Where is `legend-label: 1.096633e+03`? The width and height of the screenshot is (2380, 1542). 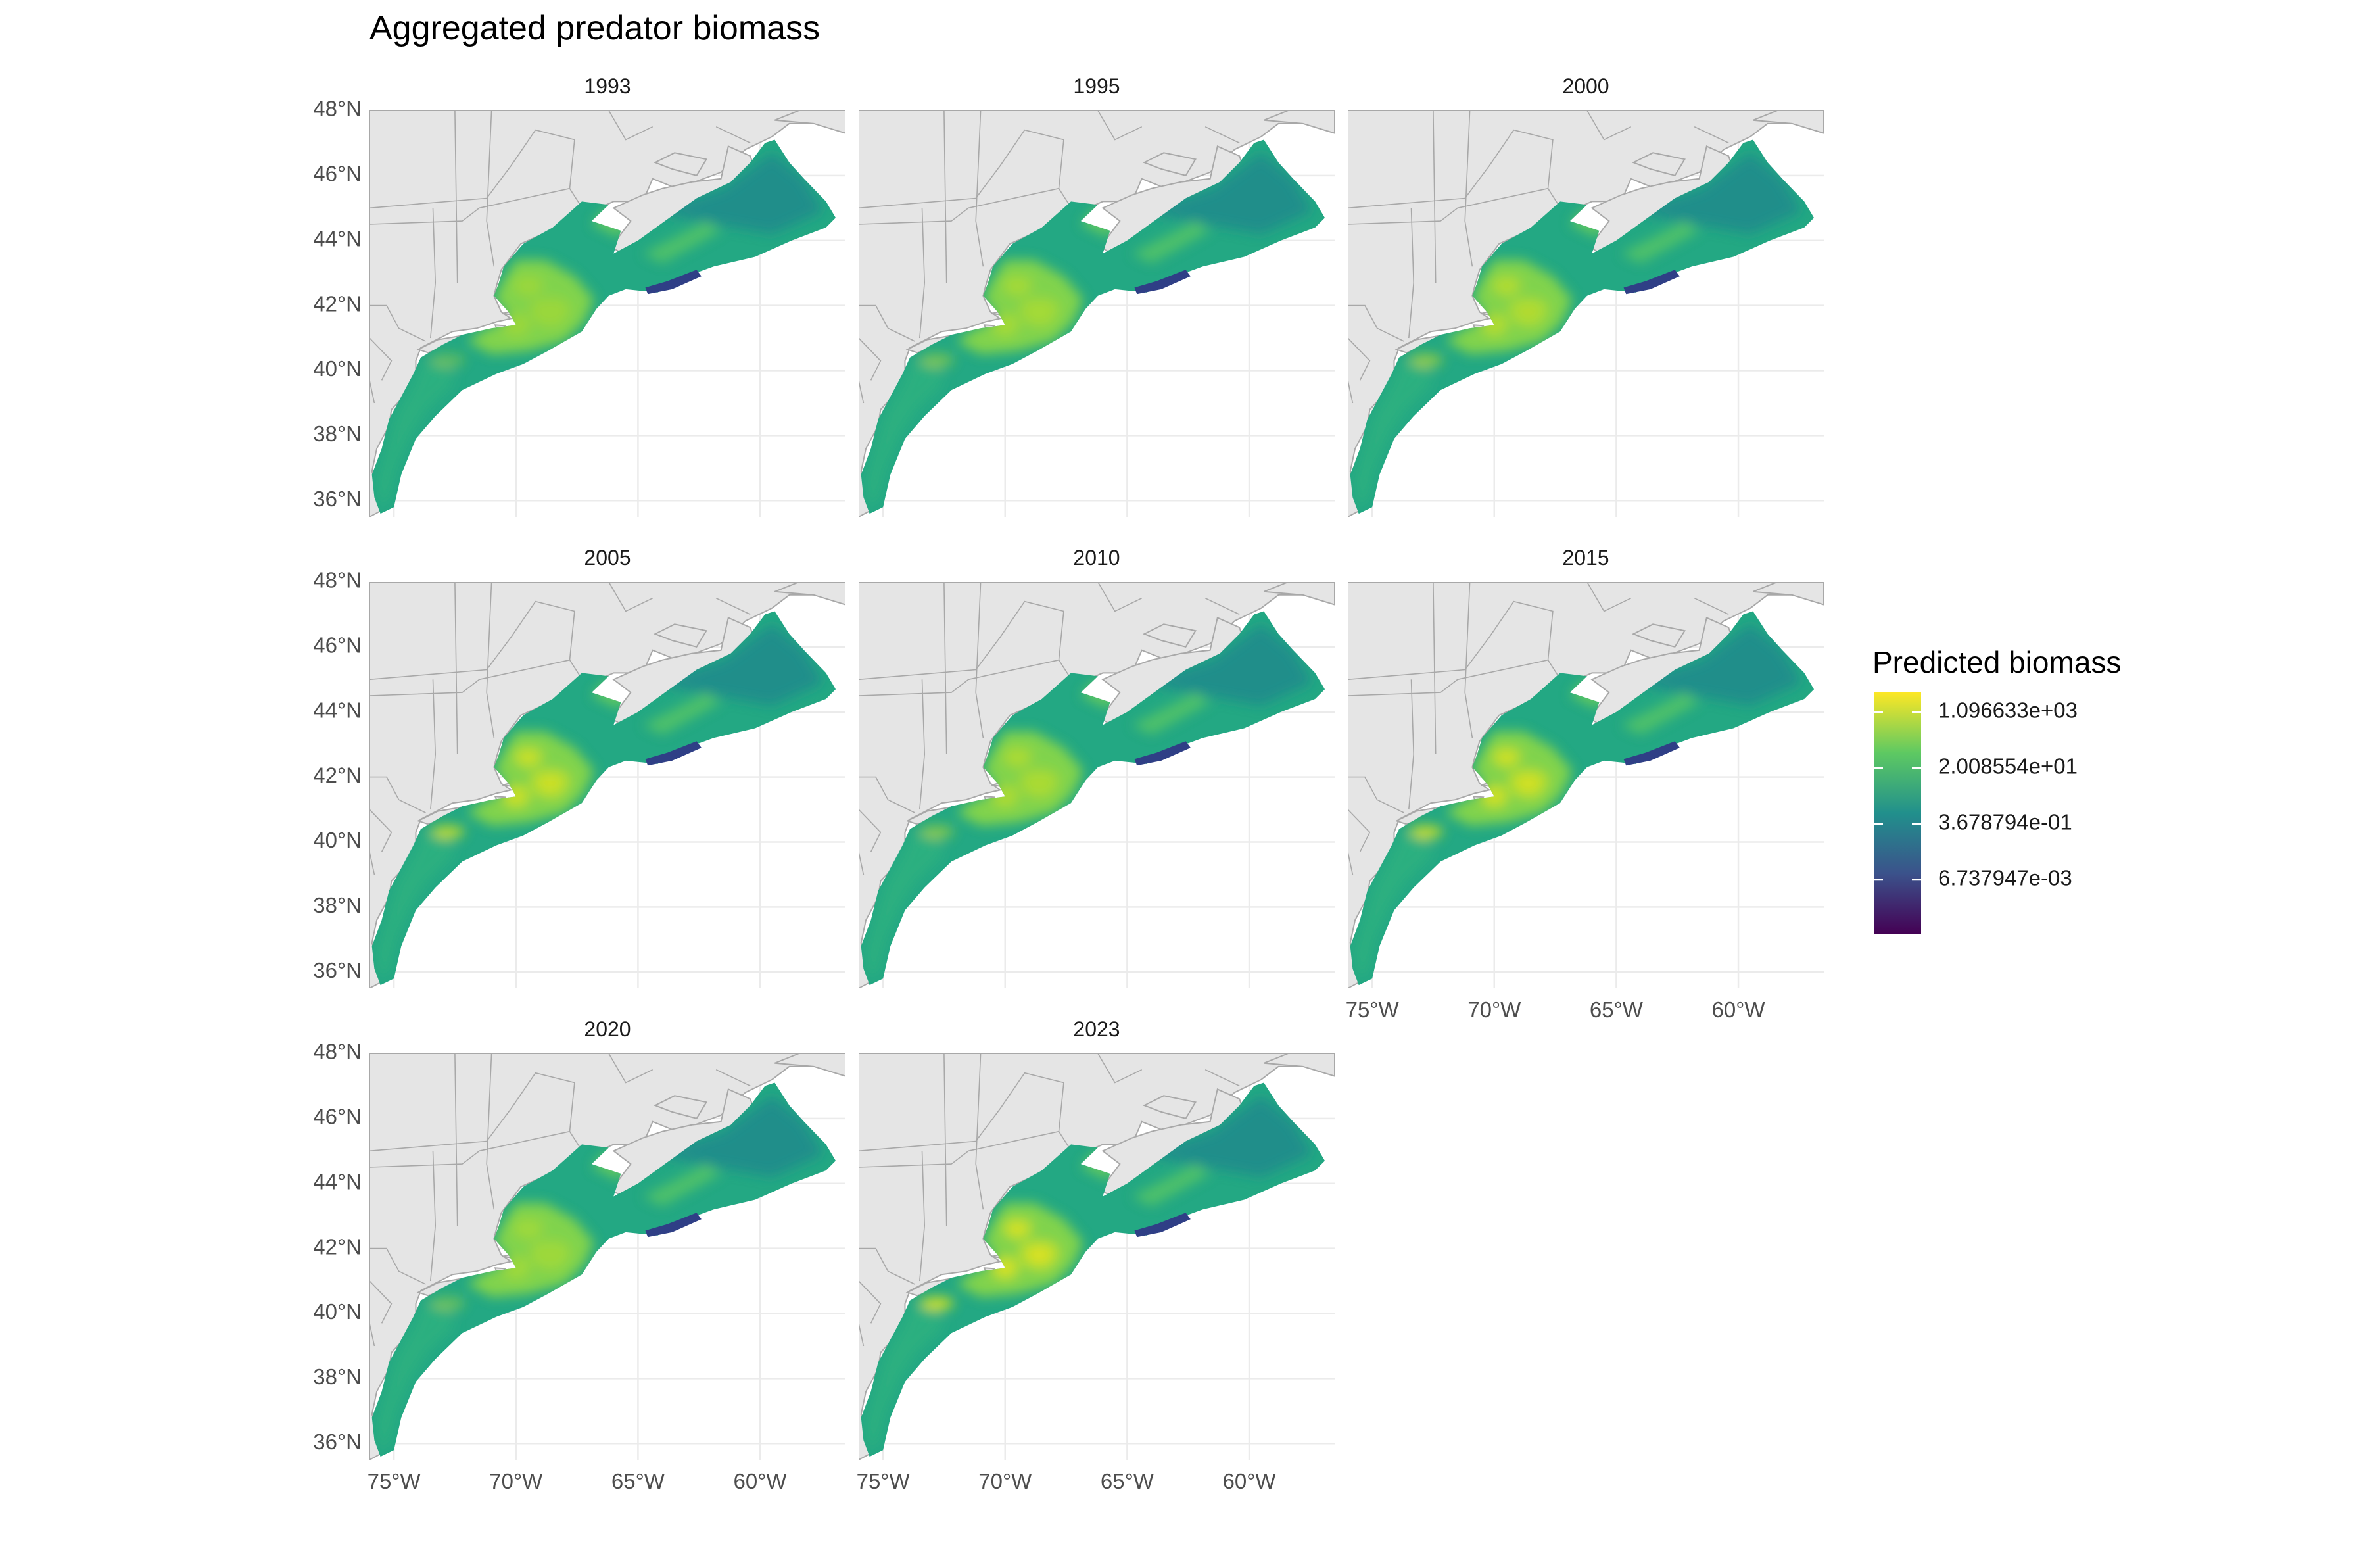 legend-label: 1.096633e+03 is located at coordinates (2008, 710).